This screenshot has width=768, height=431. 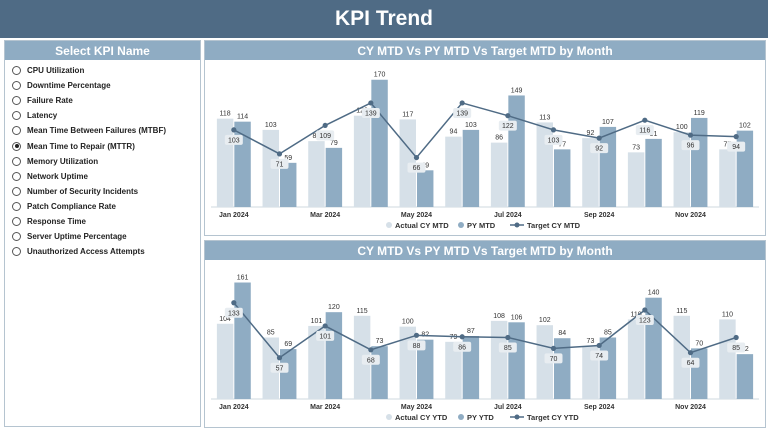 What do you see at coordinates (106, 236) in the screenshot?
I see `kpi-option: Server Uptime Percentage` at bounding box center [106, 236].